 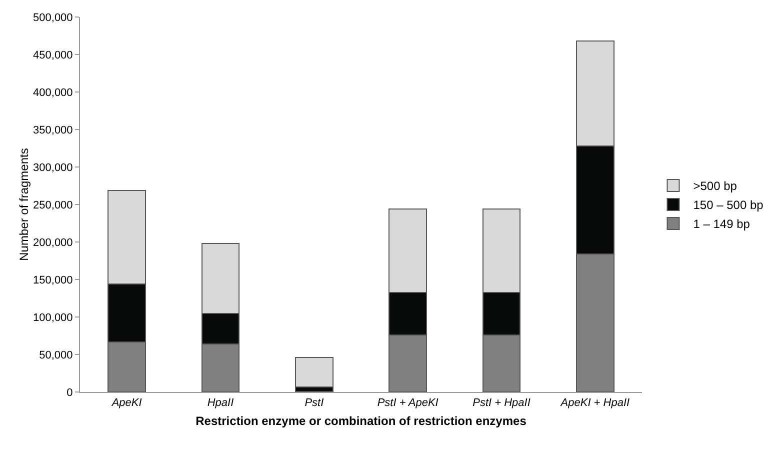 What do you see at coordinates (24, 204) in the screenshot?
I see `y-axis-title: Number of fragments` at bounding box center [24, 204].